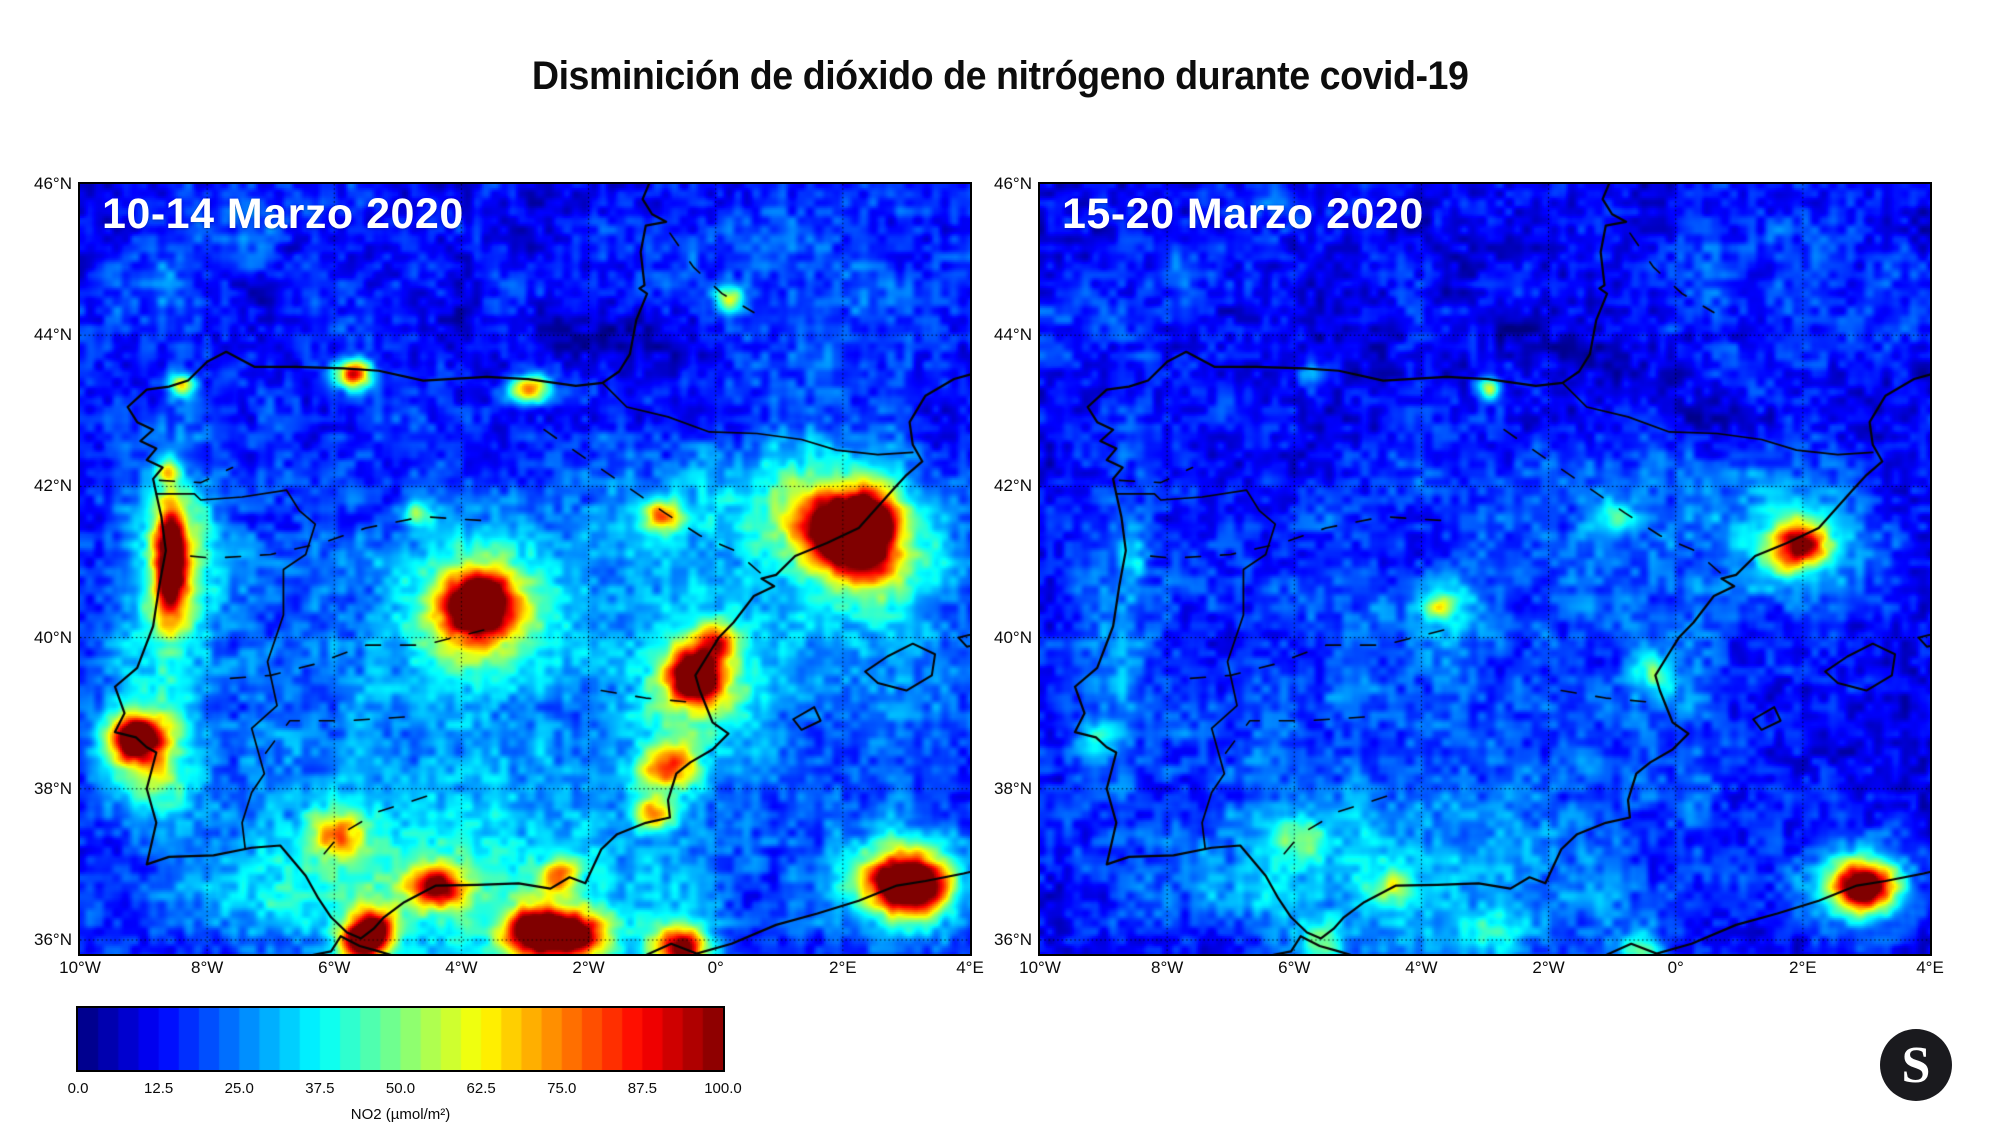 The image size is (2000, 1143). Describe the element at coordinates (1243, 214) in the screenshot. I see `panel-date-label-during: 15-20 Marzo 2020` at that location.